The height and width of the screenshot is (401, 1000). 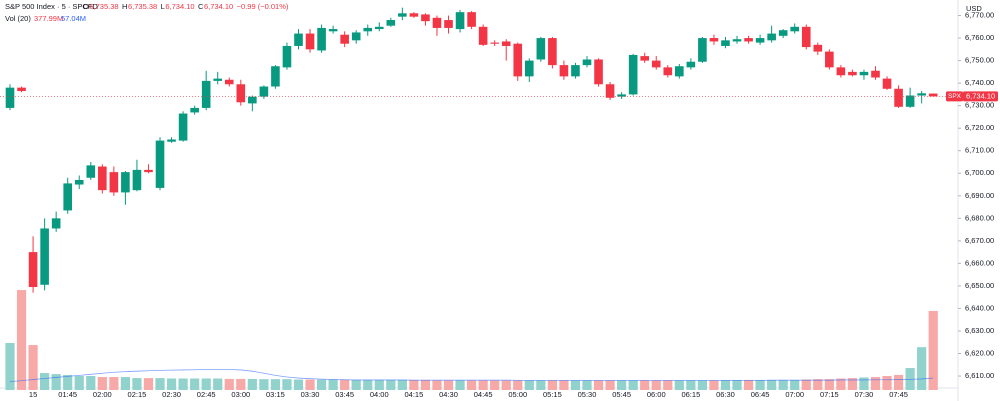 I want to click on x-tick-label: 06:45, so click(x=760, y=394).